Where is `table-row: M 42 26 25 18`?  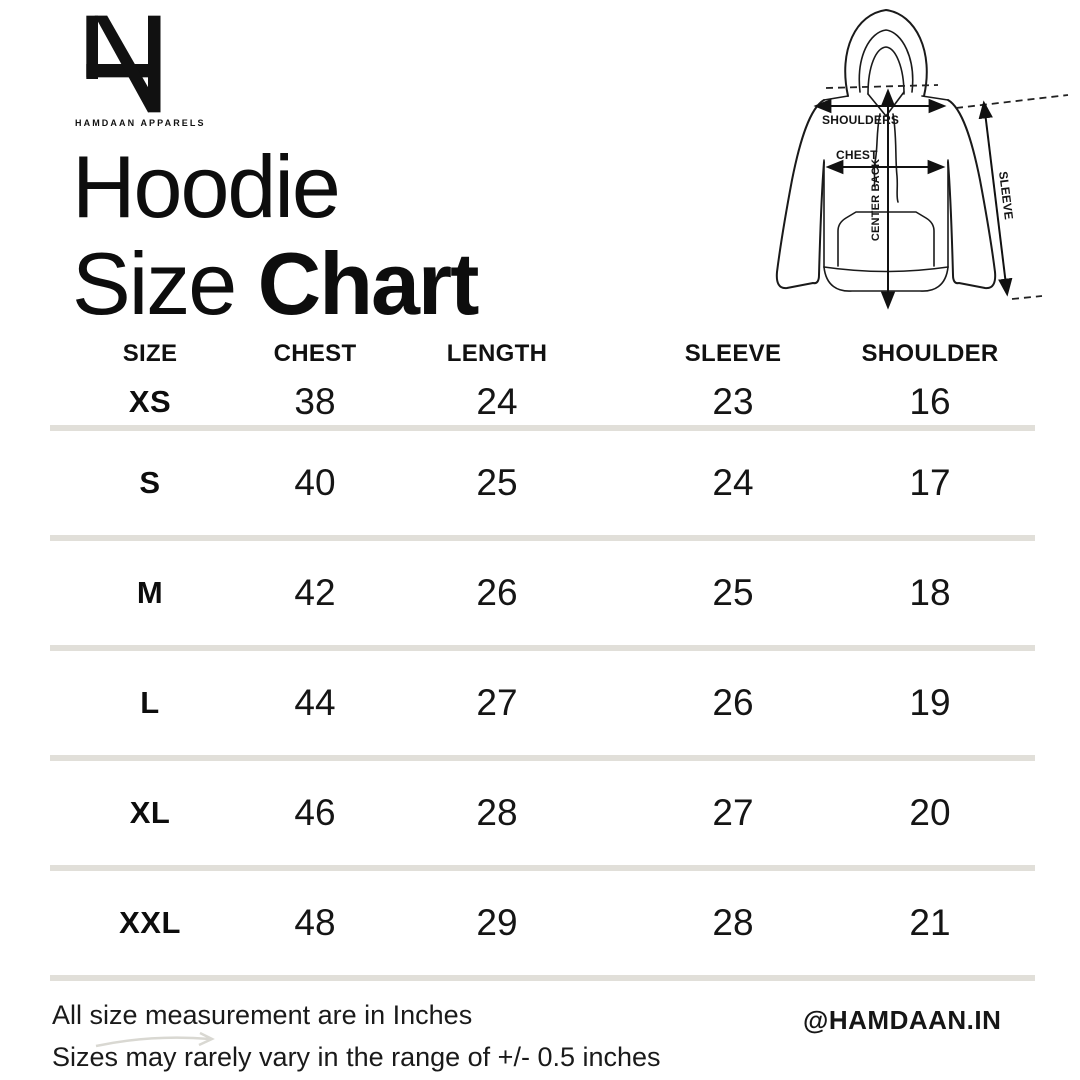
table-row: M 42 26 25 18 is located at coordinates (542, 596).